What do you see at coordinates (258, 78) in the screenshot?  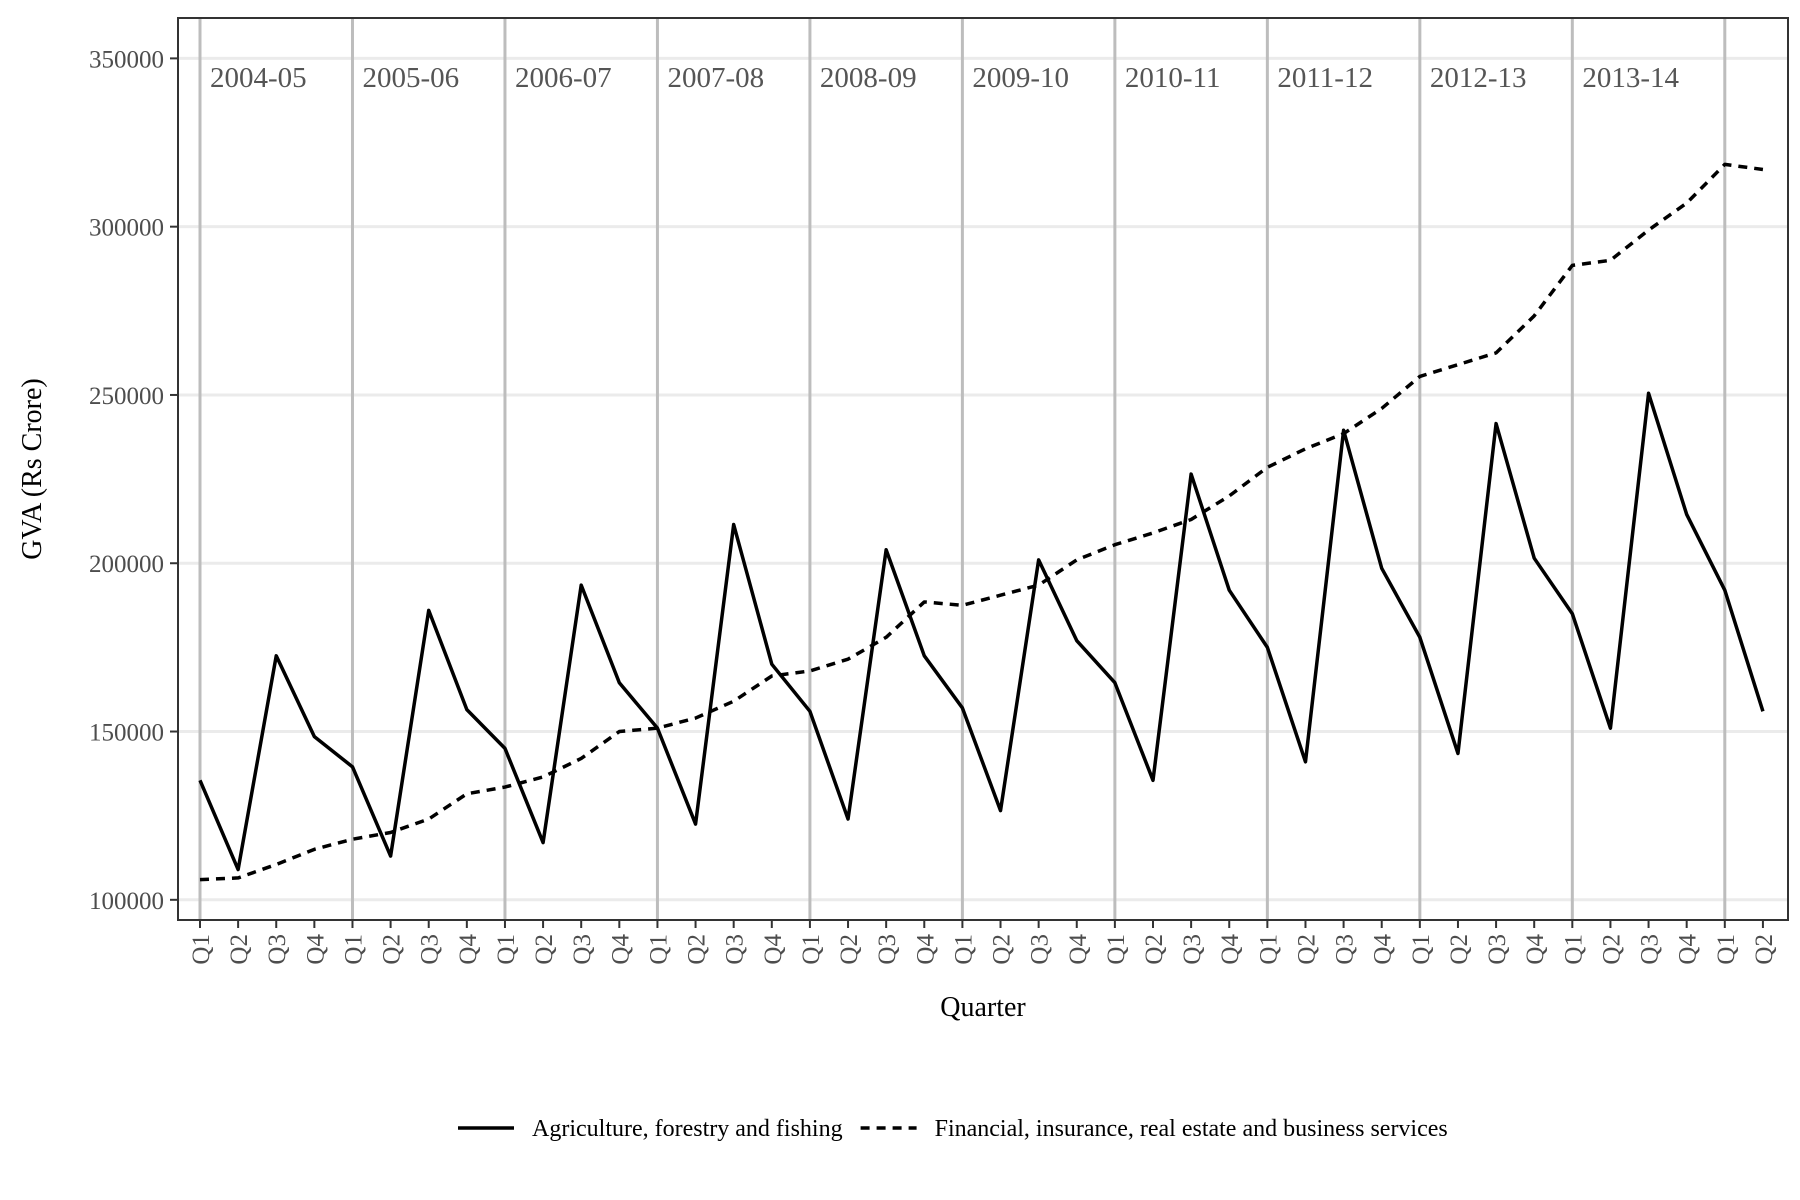 I see `year-label: 2004-05` at bounding box center [258, 78].